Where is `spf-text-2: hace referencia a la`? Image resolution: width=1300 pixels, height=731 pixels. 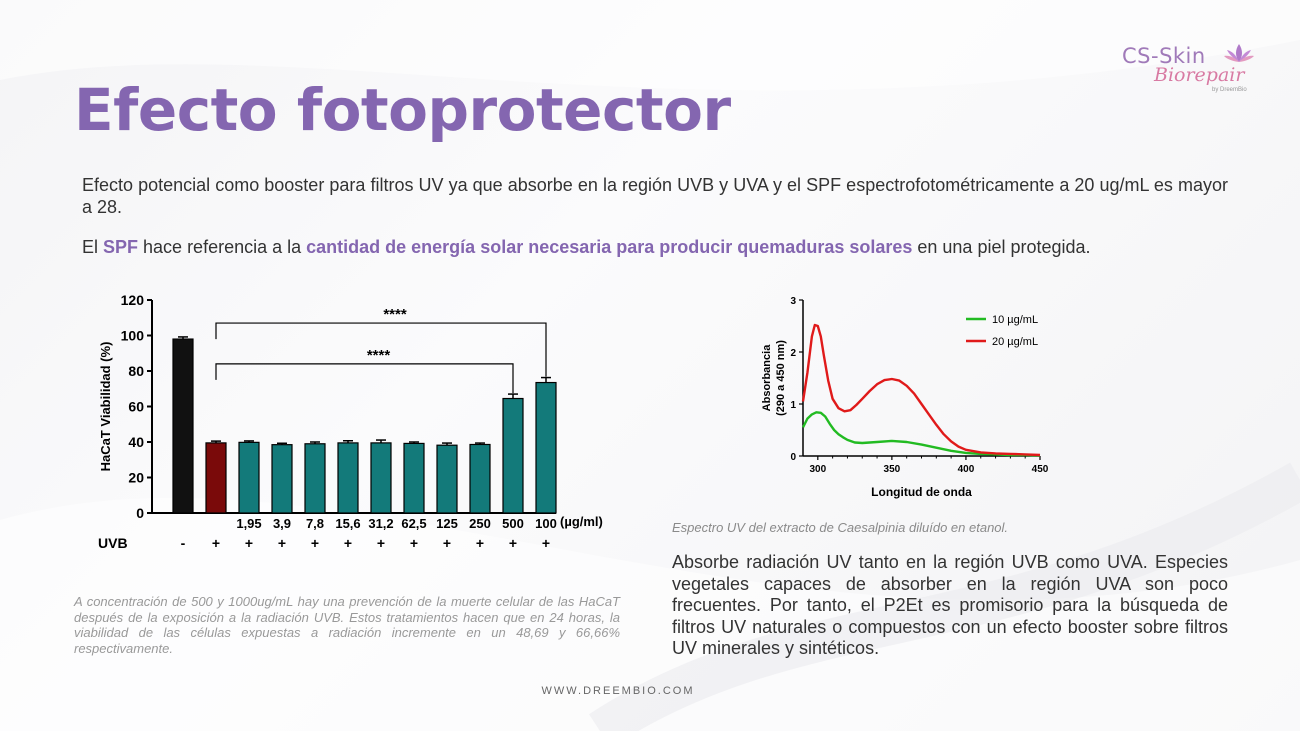 spf-text-2: hace referencia a la is located at coordinates (222, 247).